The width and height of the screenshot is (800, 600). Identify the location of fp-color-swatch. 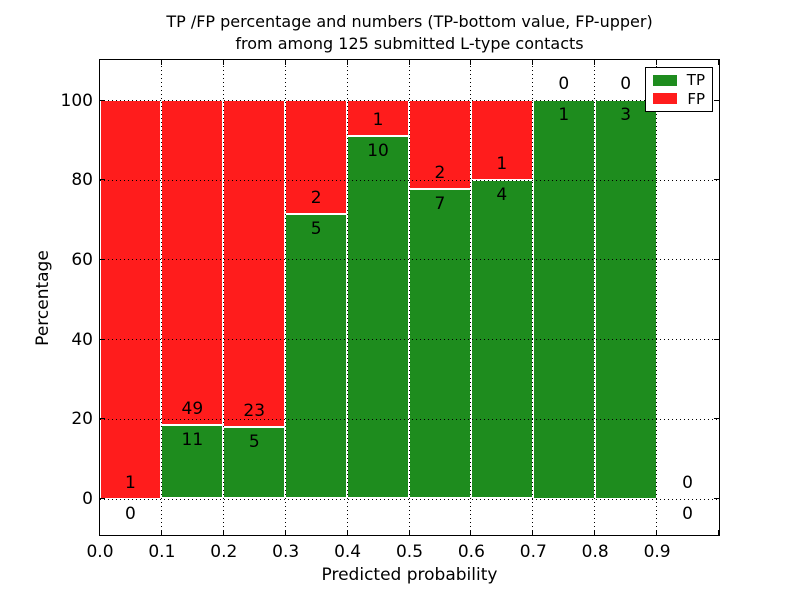
(665, 99).